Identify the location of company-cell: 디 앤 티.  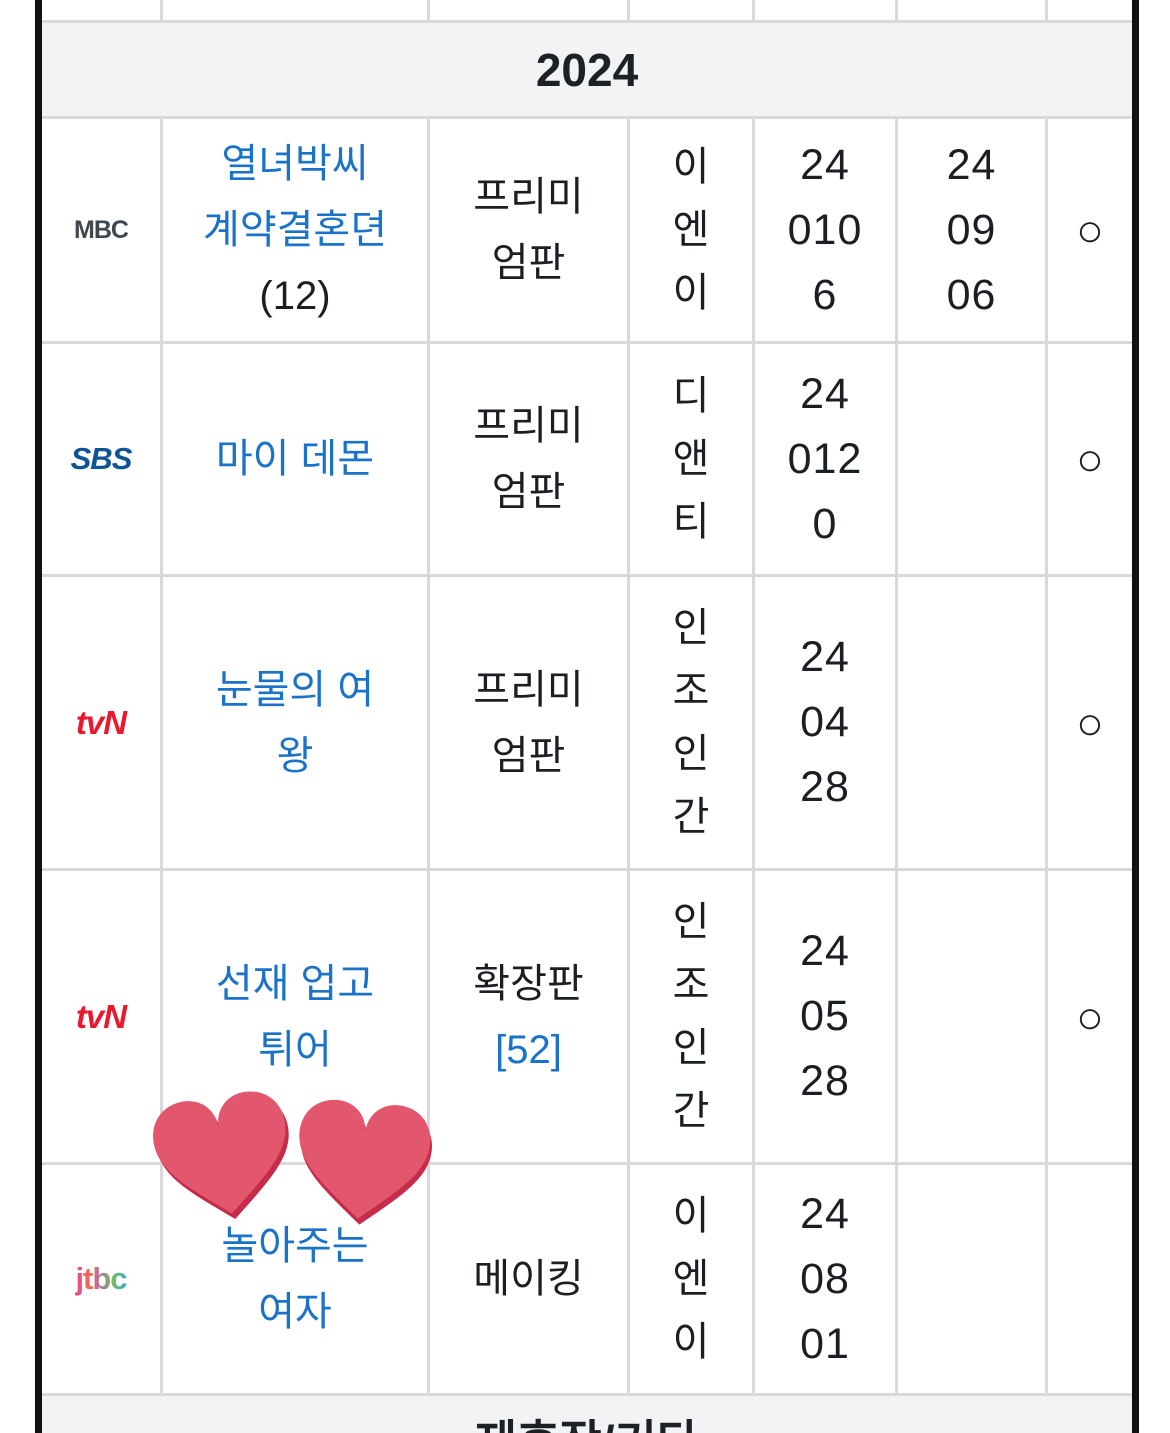
(691, 459).